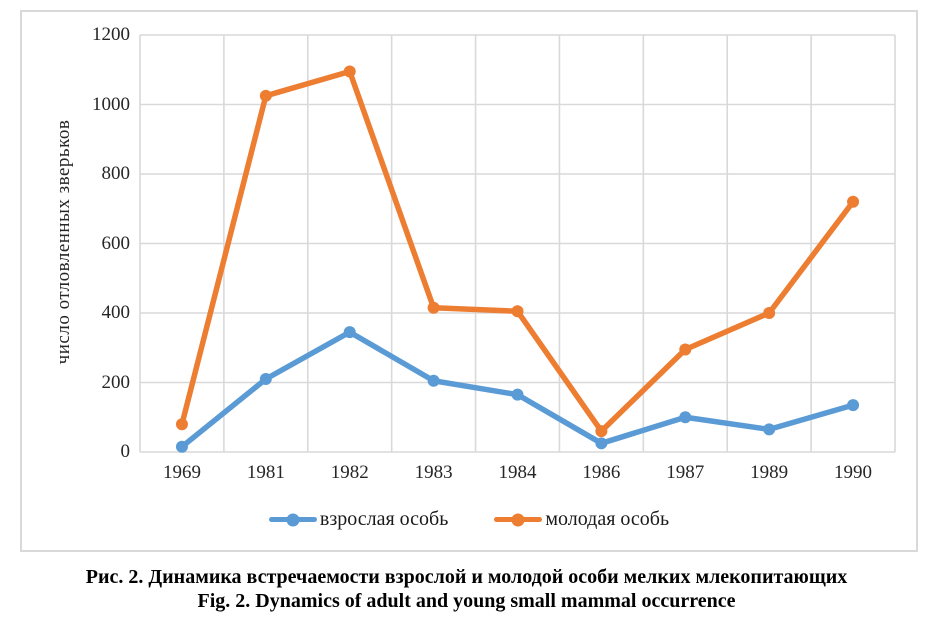  I want to click on x-tick-label: 1986, so click(601, 472).